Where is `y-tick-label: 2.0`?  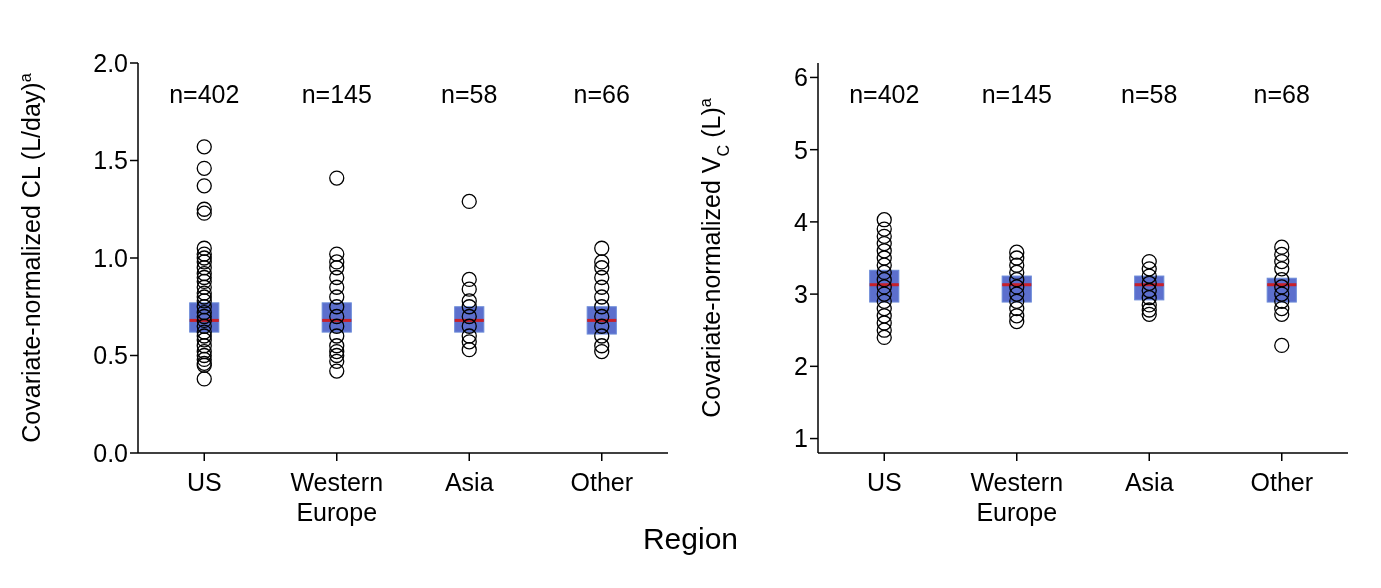 y-tick-label: 2.0 is located at coordinates (110, 62).